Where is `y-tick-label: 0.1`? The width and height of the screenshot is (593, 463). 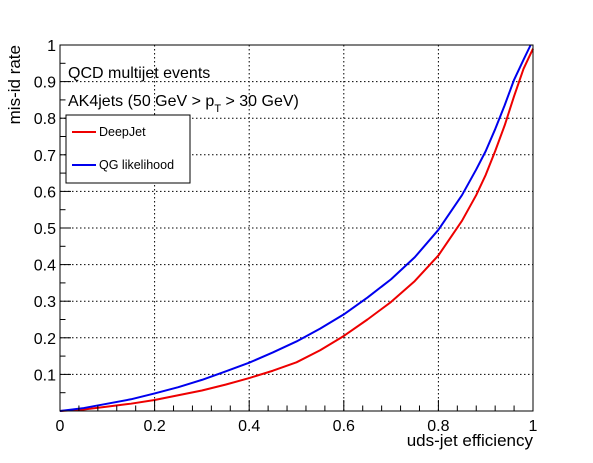
y-tick-label: 0.1 is located at coordinates (45, 375).